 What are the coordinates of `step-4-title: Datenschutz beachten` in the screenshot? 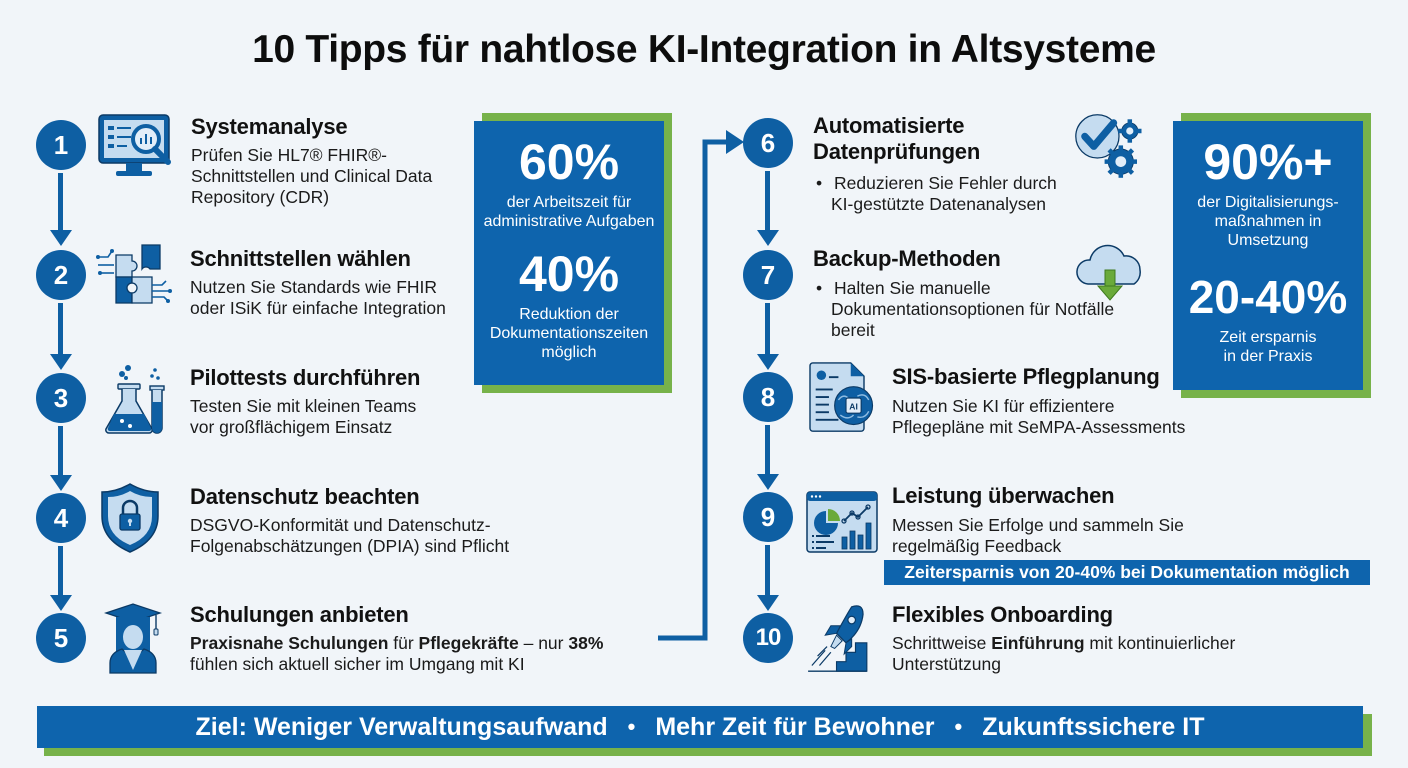 It's located at (305, 496).